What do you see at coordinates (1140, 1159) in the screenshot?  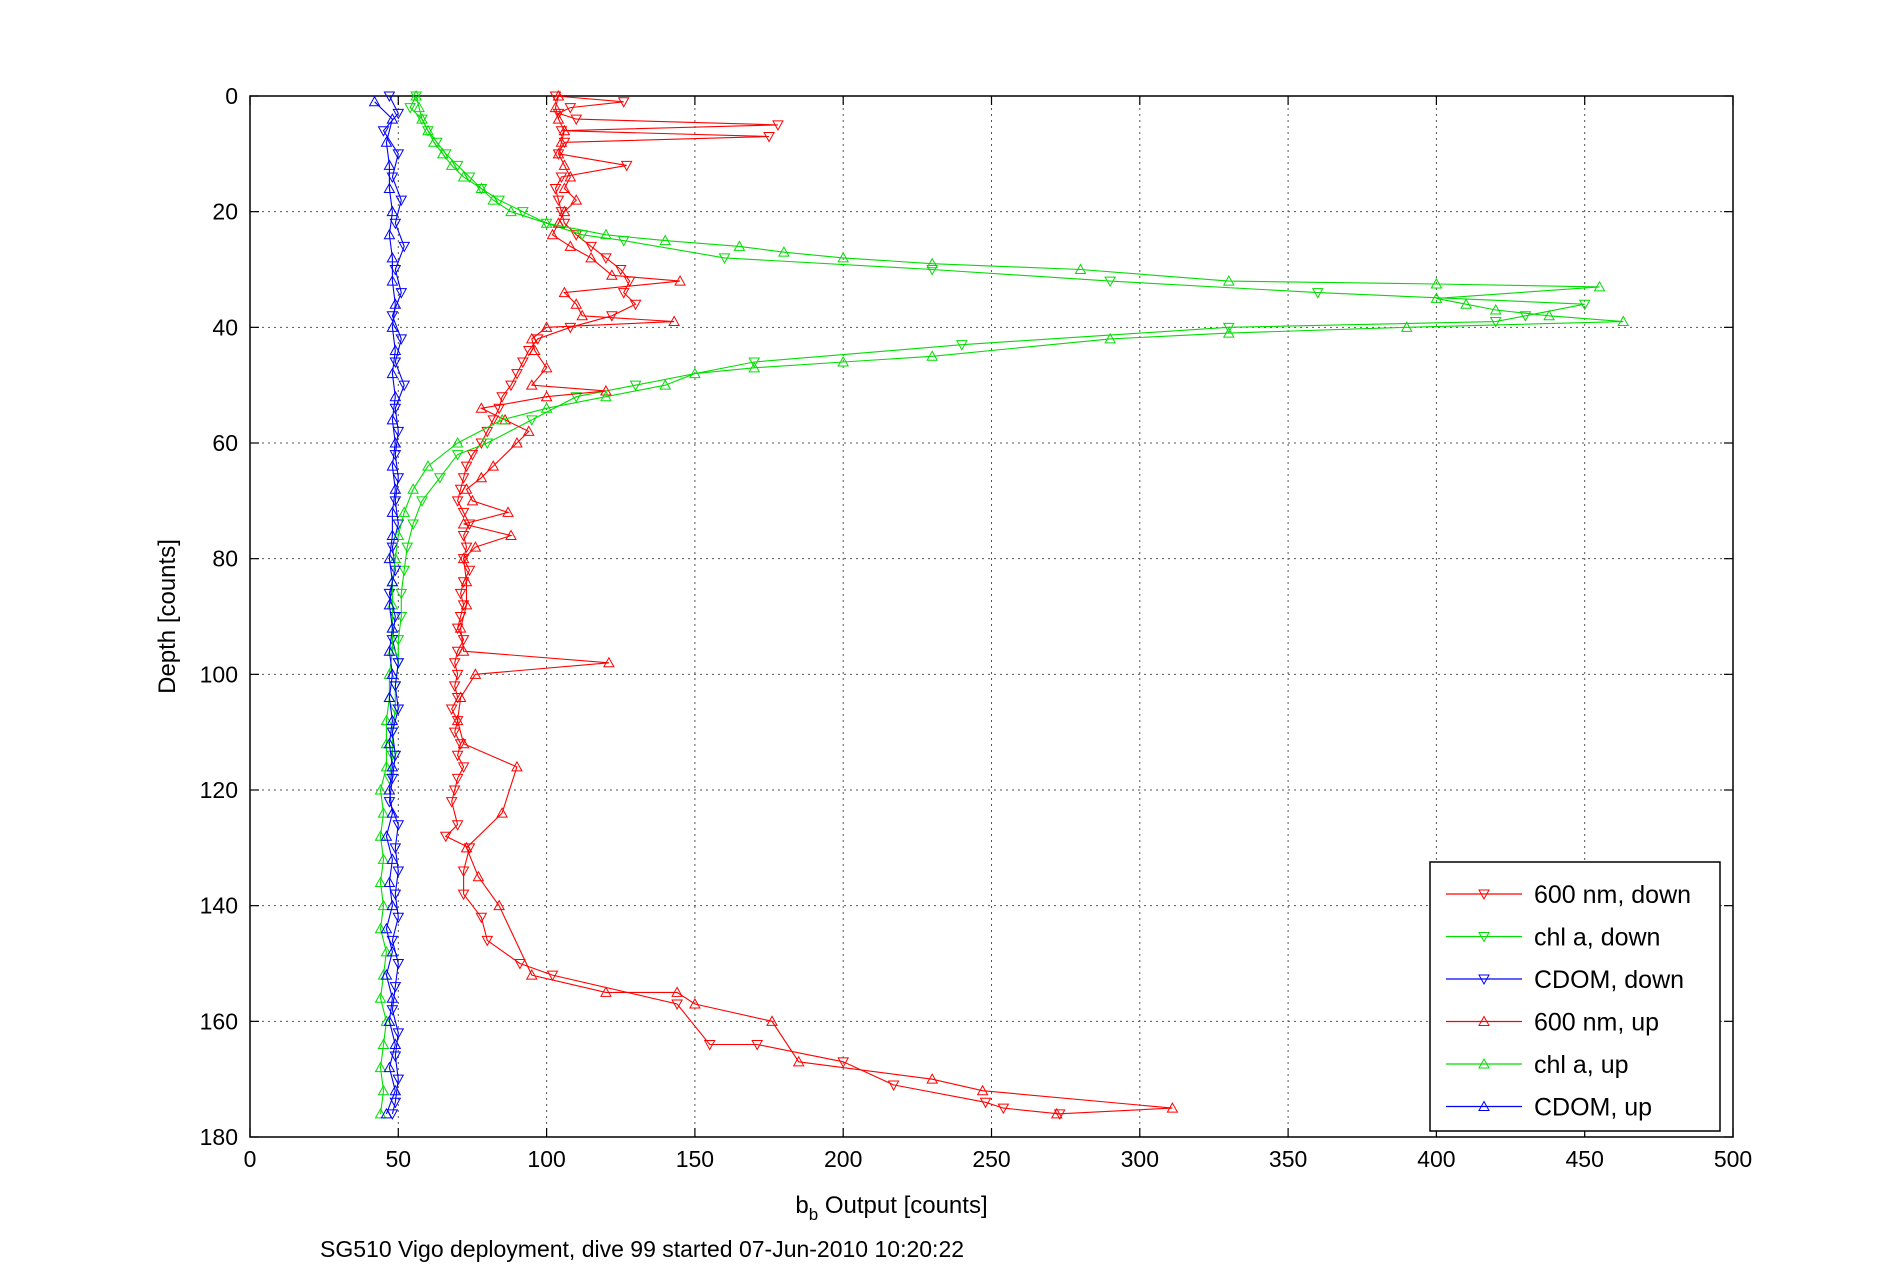 I see `x-tick-label: 300` at bounding box center [1140, 1159].